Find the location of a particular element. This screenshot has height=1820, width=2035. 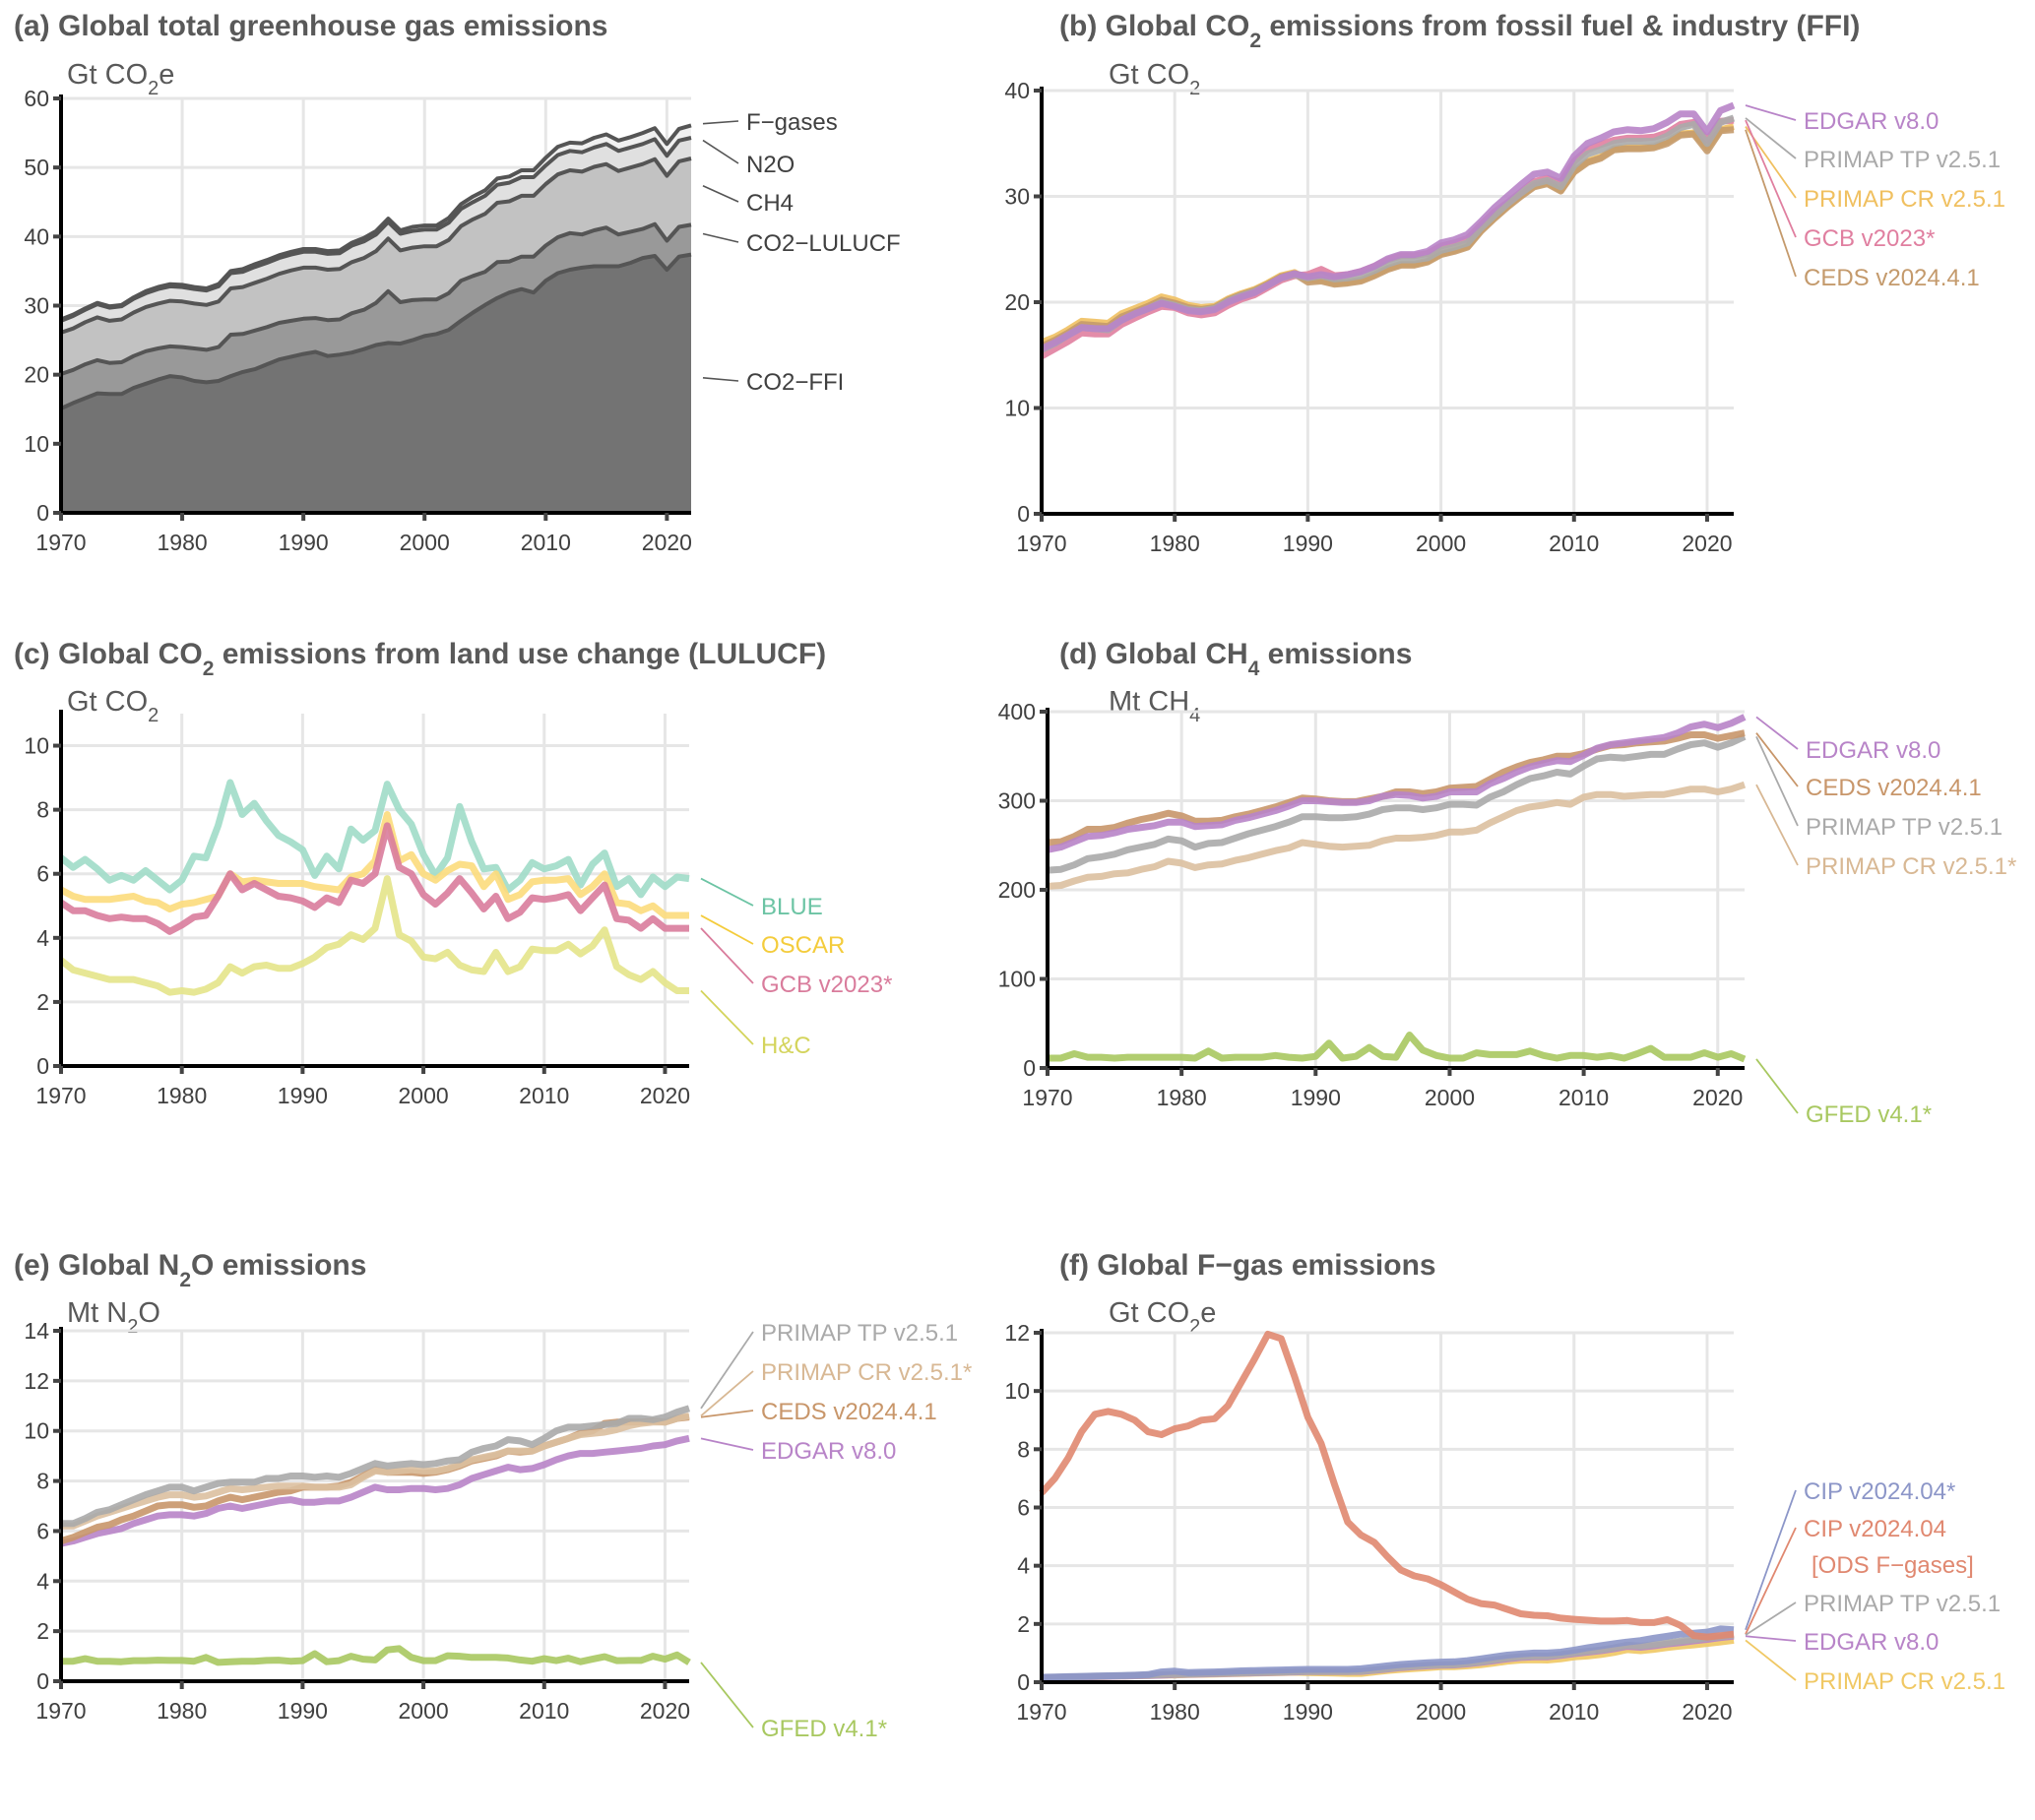

series-label: CIP v2024.04* is located at coordinates (1879, 1491).